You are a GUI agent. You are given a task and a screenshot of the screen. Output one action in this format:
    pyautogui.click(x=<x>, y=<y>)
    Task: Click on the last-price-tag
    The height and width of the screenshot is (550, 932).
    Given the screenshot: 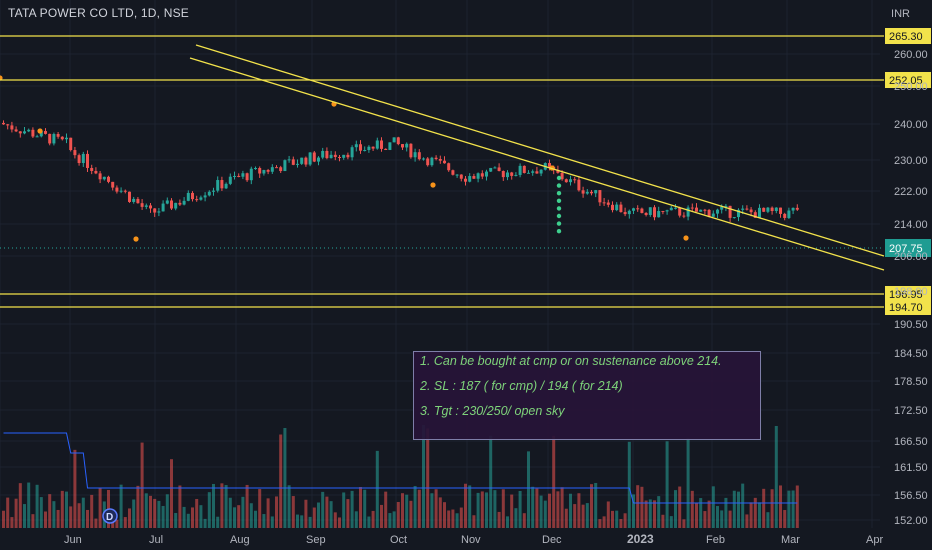 What is the action you would take?
    pyautogui.click(x=908, y=248)
    